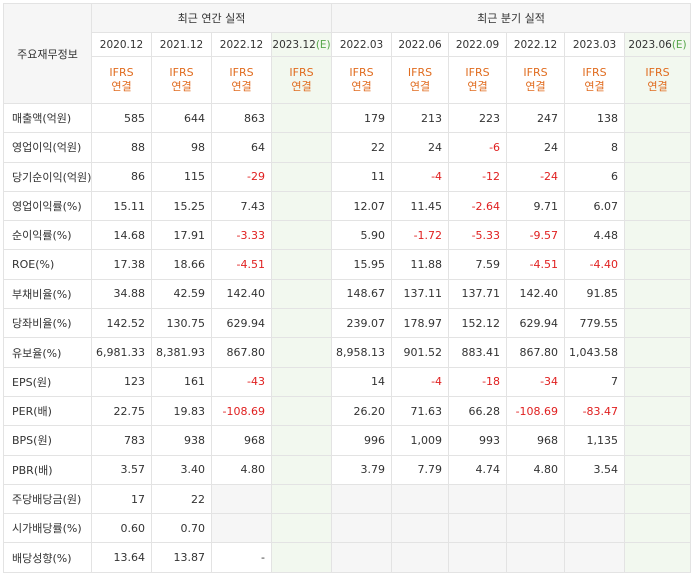  I want to click on table-cell: 26.20, so click(362, 411).